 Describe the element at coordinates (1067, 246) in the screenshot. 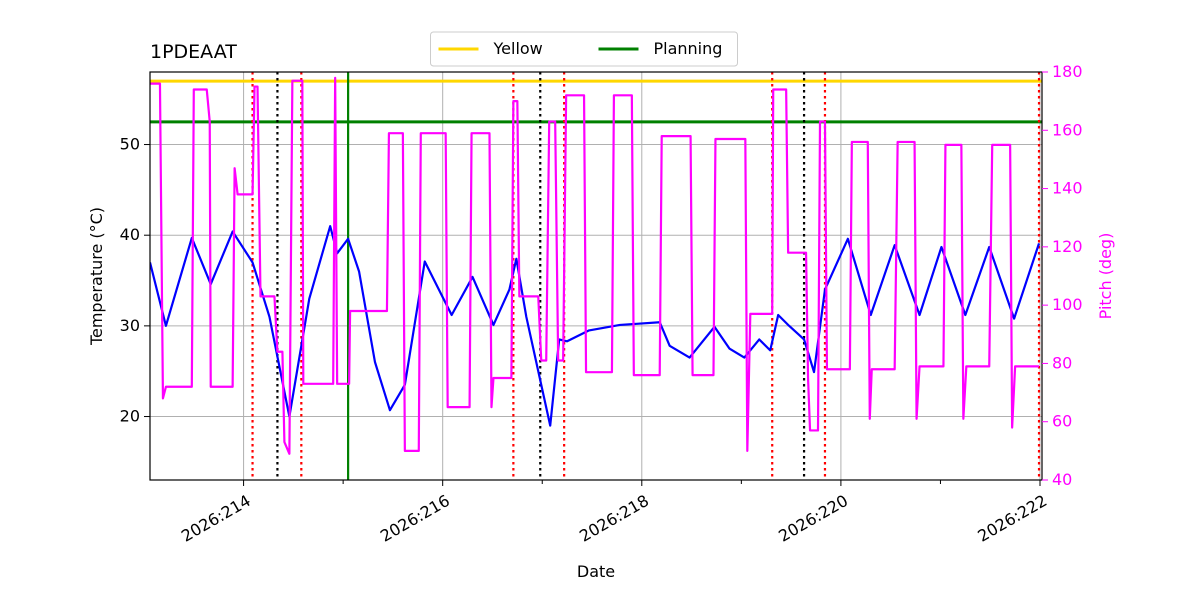

I see `y2-tick-label: 120` at that location.